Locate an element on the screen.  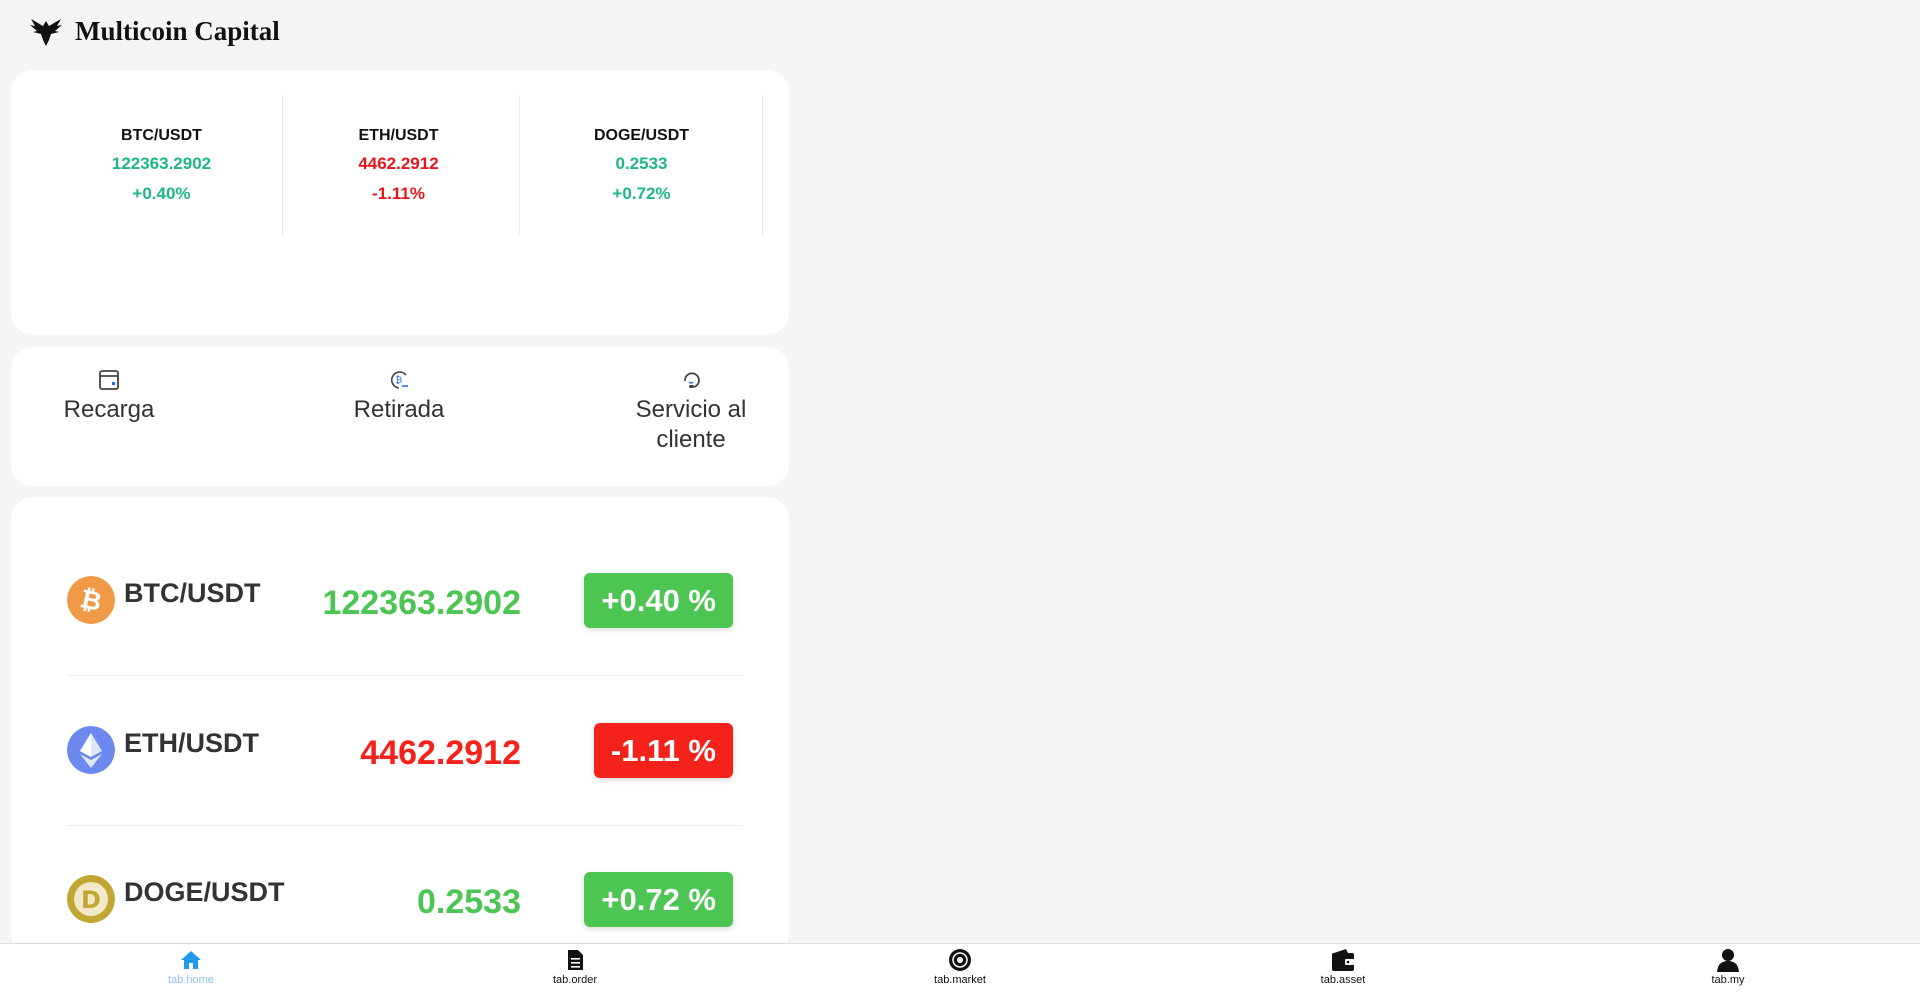
ticker-price: 4462.2912 is located at coordinates (398, 163).